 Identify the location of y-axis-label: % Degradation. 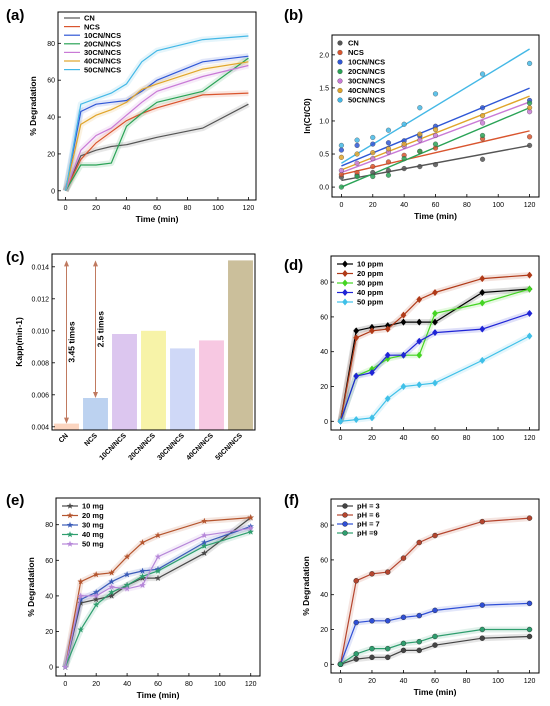
(33, 106).